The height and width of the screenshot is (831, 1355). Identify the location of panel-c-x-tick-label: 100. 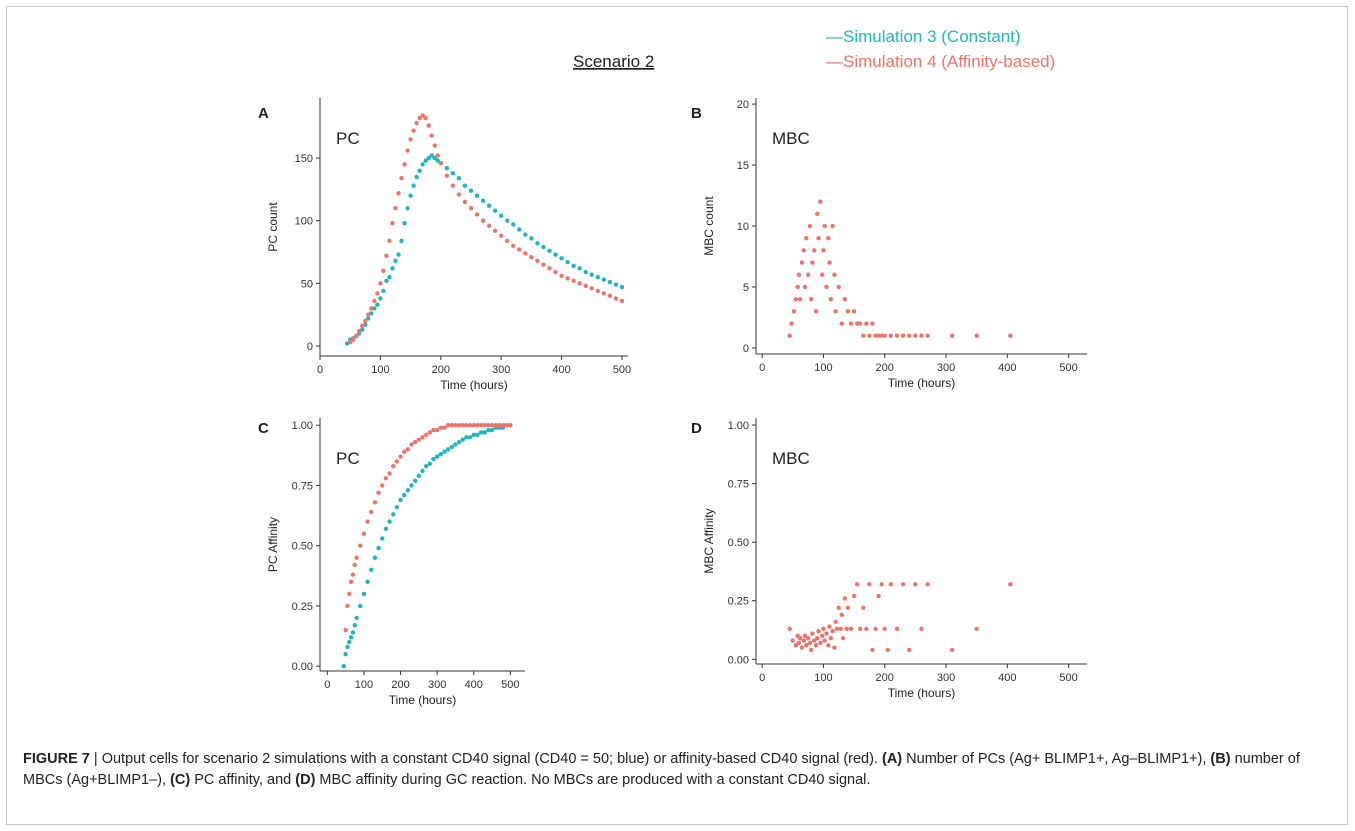
(364, 685).